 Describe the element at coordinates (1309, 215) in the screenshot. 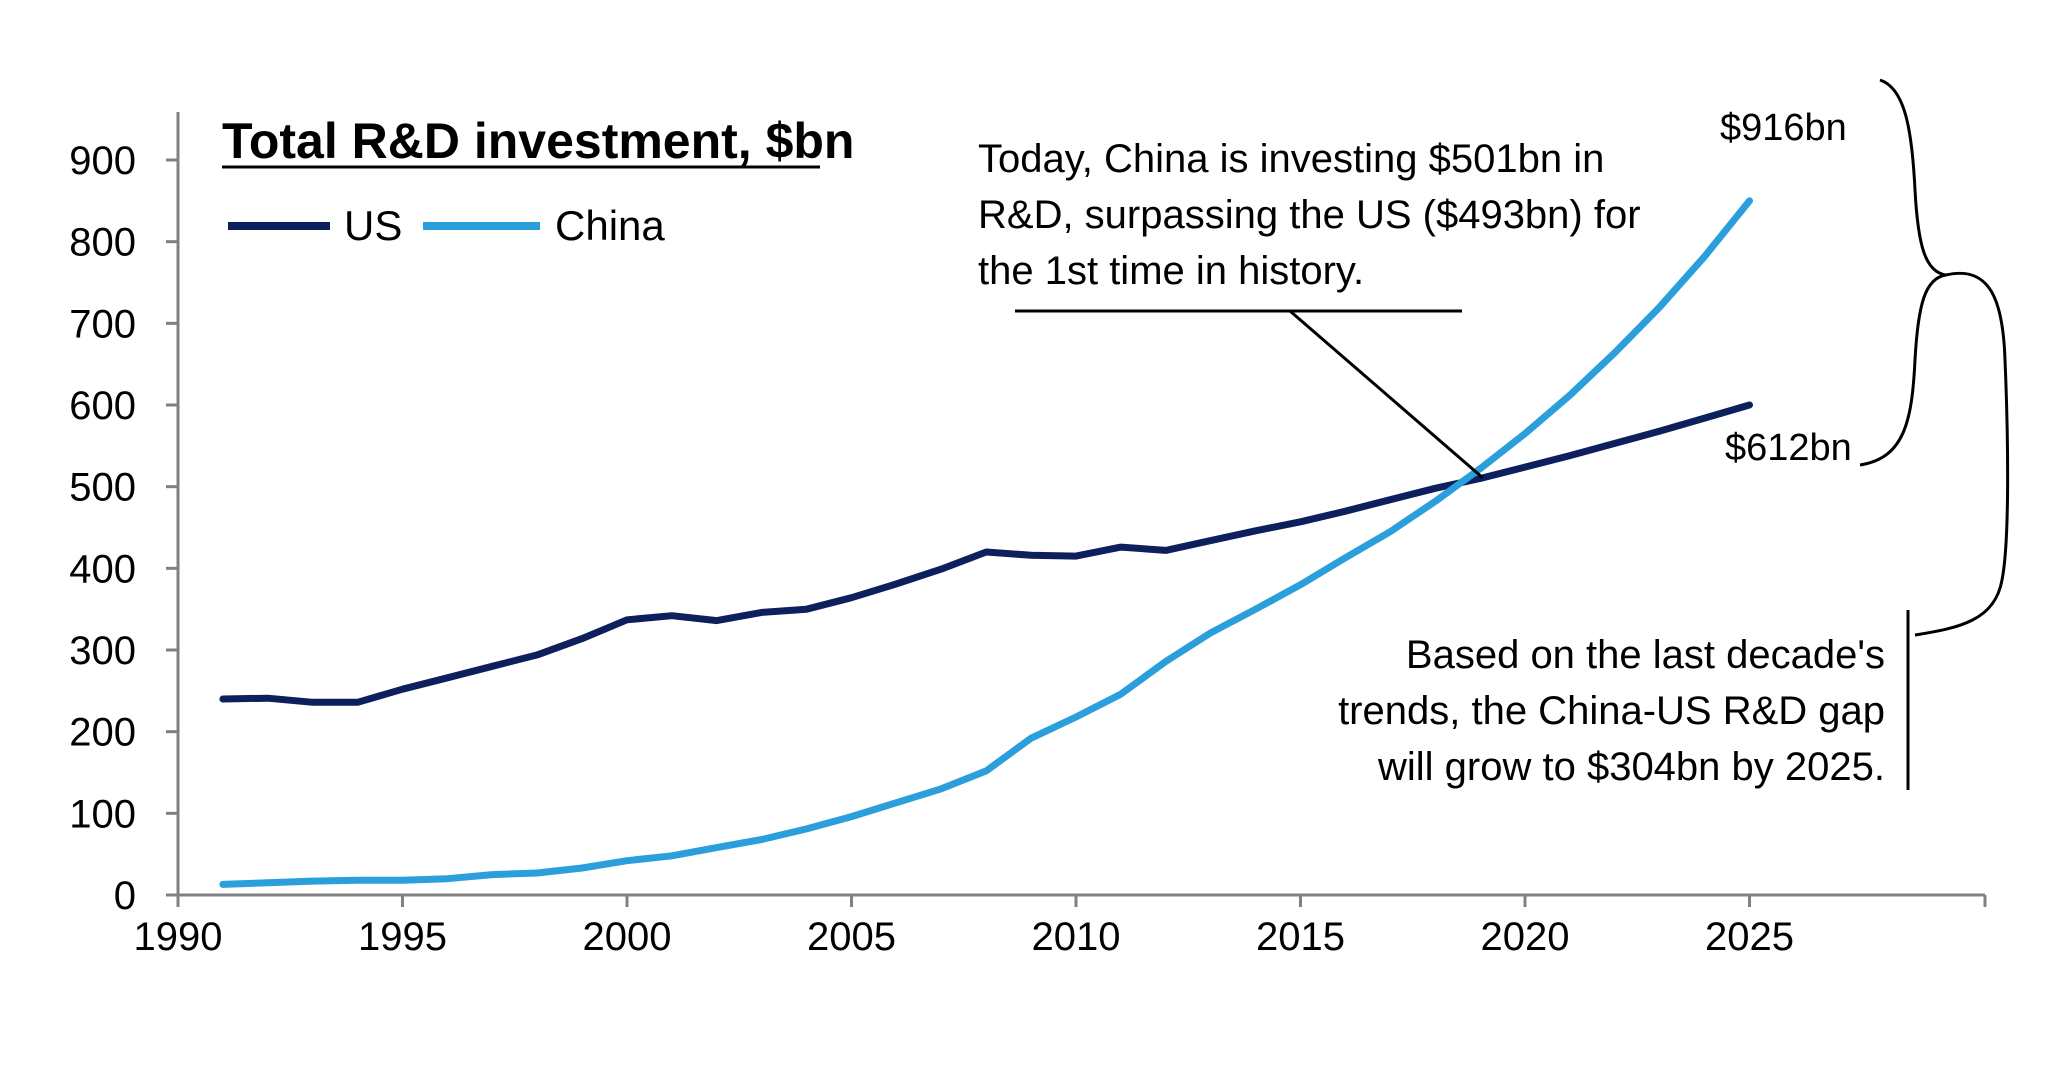

I see `annotation-today-line-2: R&D, surpassing the US ($493bn) for` at that location.